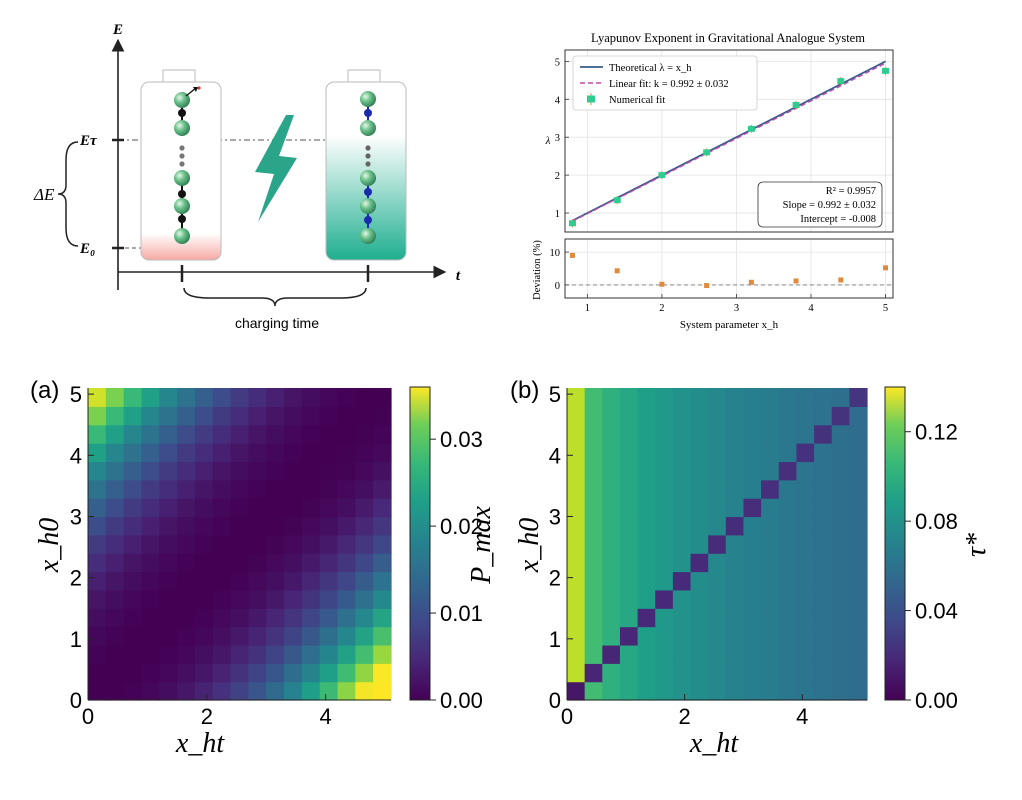 The height and width of the screenshot is (800, 1022). Describe the element at coordinates (895, 543) in the screenshot. I see `colorbar-b` at that location.